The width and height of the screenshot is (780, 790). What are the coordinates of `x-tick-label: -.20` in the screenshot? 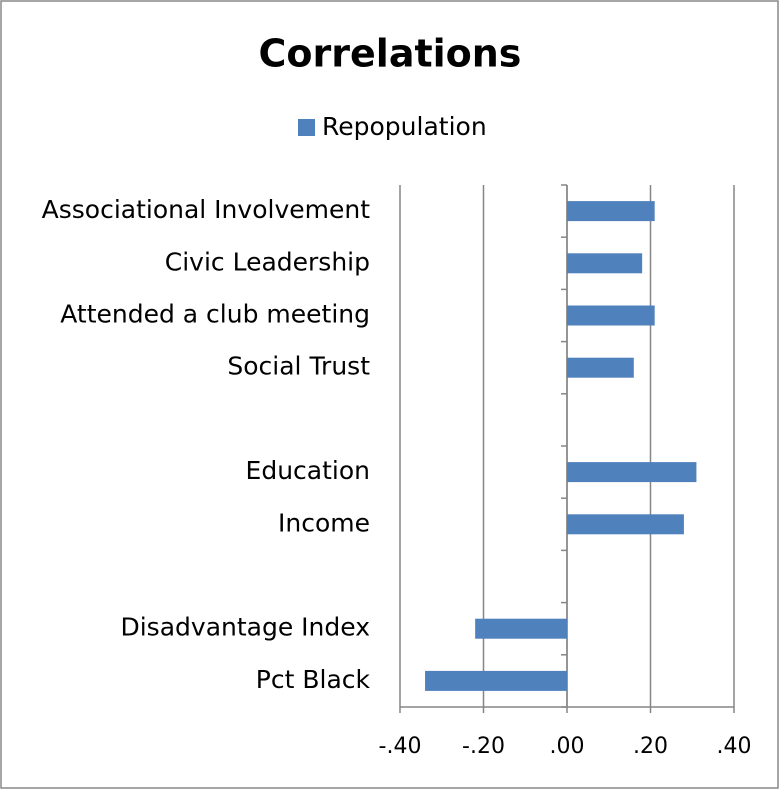 It's located at (483, 746).